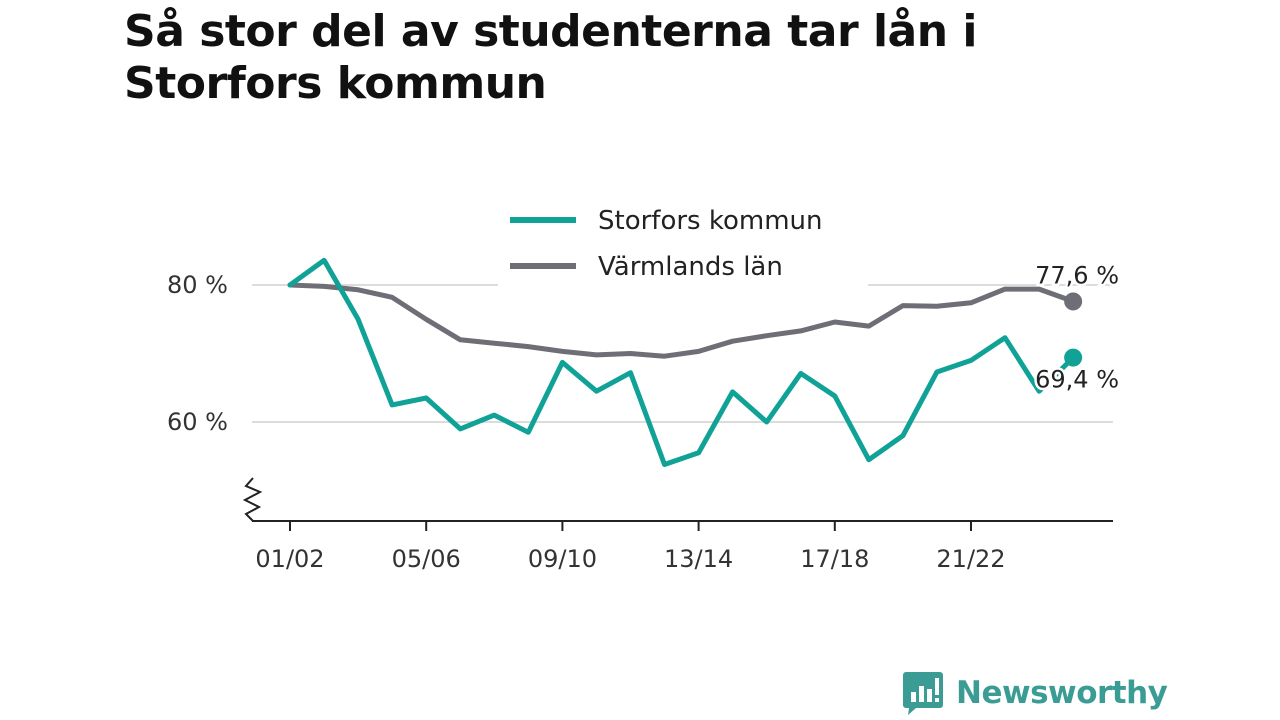 This screenshot has width=1280, height=720. I want to click on legend-background, so click(683, 241).